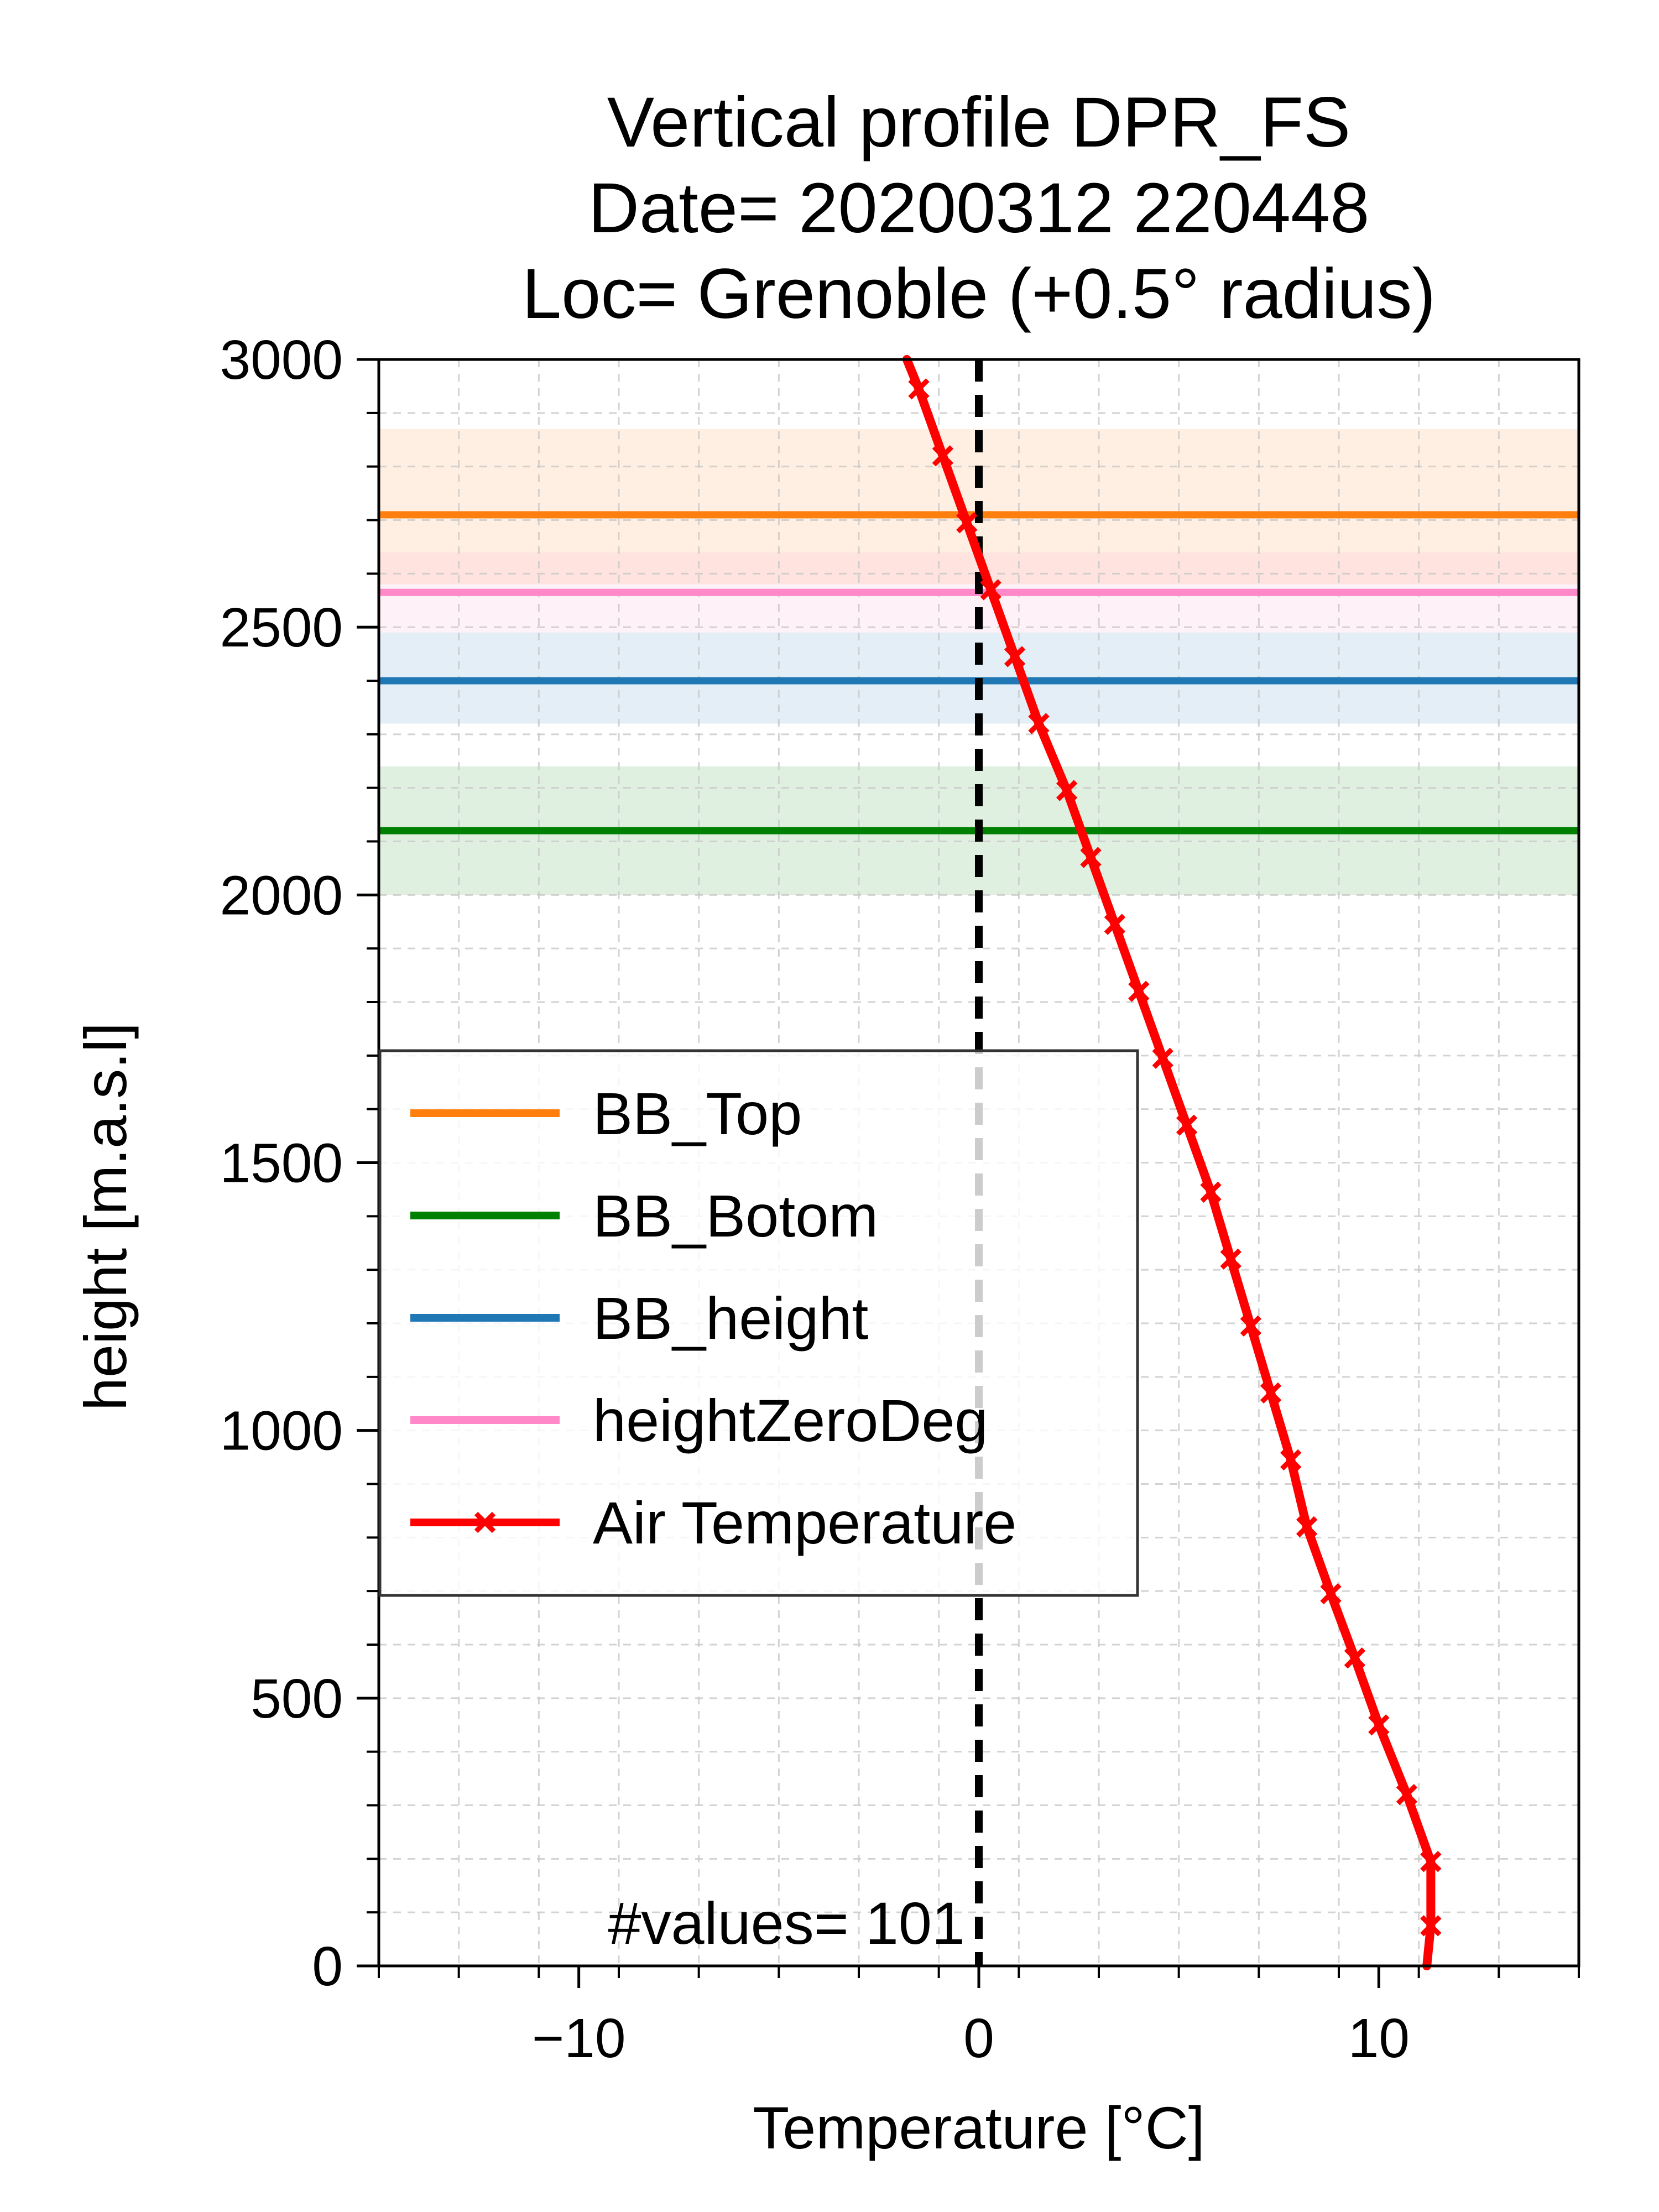 The width and height of the screenshot is (1659, 2212). Describe the element at coordinates (979, 2038) in the screenshot. I see `x-tick-label: 0` at that location.